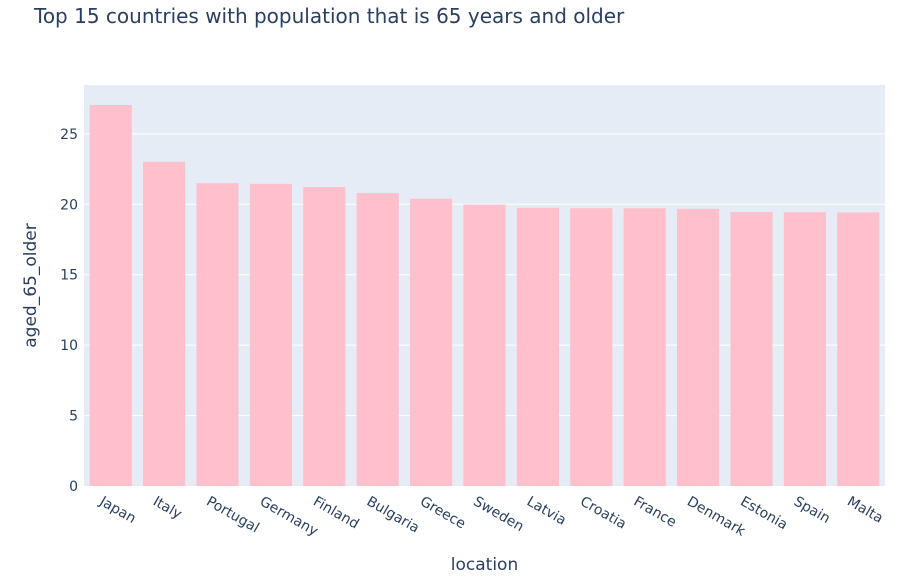 This screenshot has width=910, height=585. I want to click on x-tick-label: Greece, so click(442, 513).